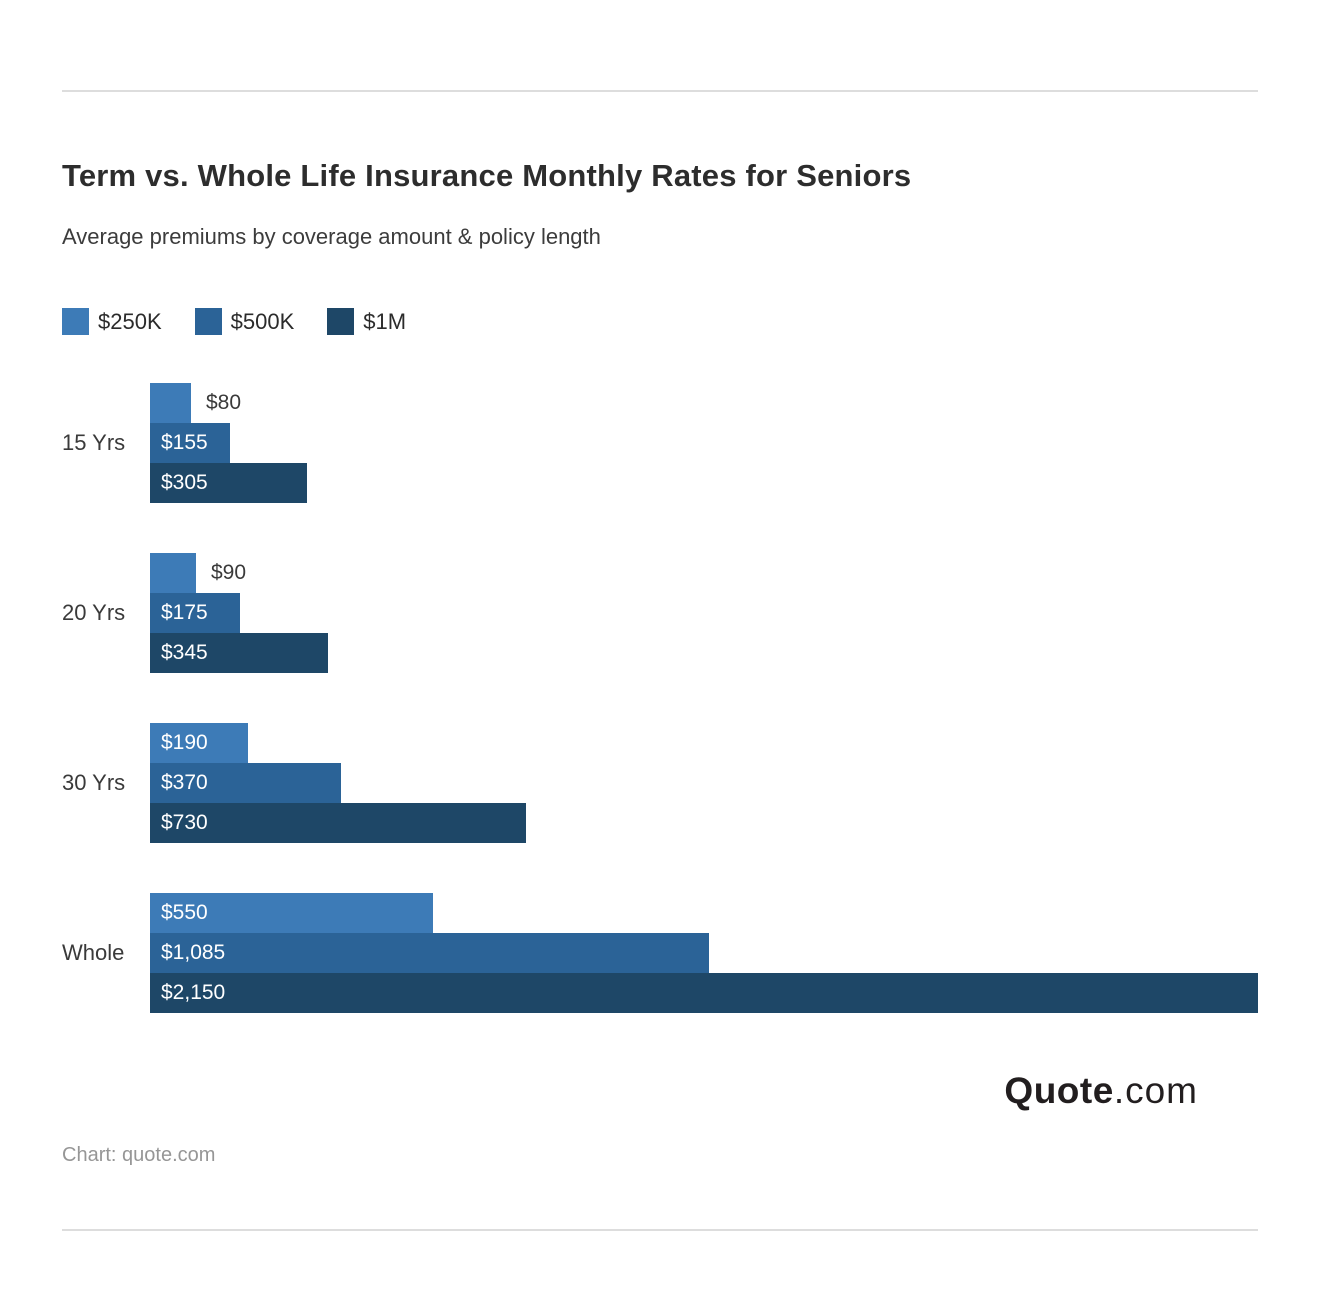  I want to click on bar-value-label: $90, so click(229, 572).